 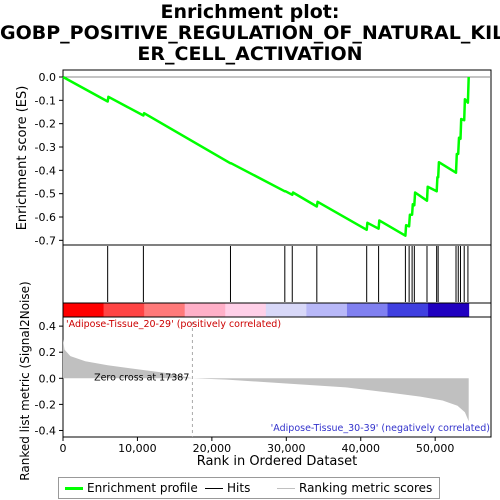 I want to click on legend-entry-hits: Hits, so click(x=227, y=488).